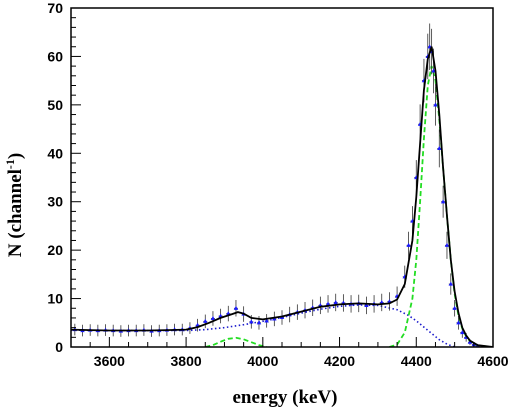 The width and height of the screenshot is (517, 410). Describe the element at coordinates (55, 105) in the screenshot. I see `y-tick-label: 50` at that location.